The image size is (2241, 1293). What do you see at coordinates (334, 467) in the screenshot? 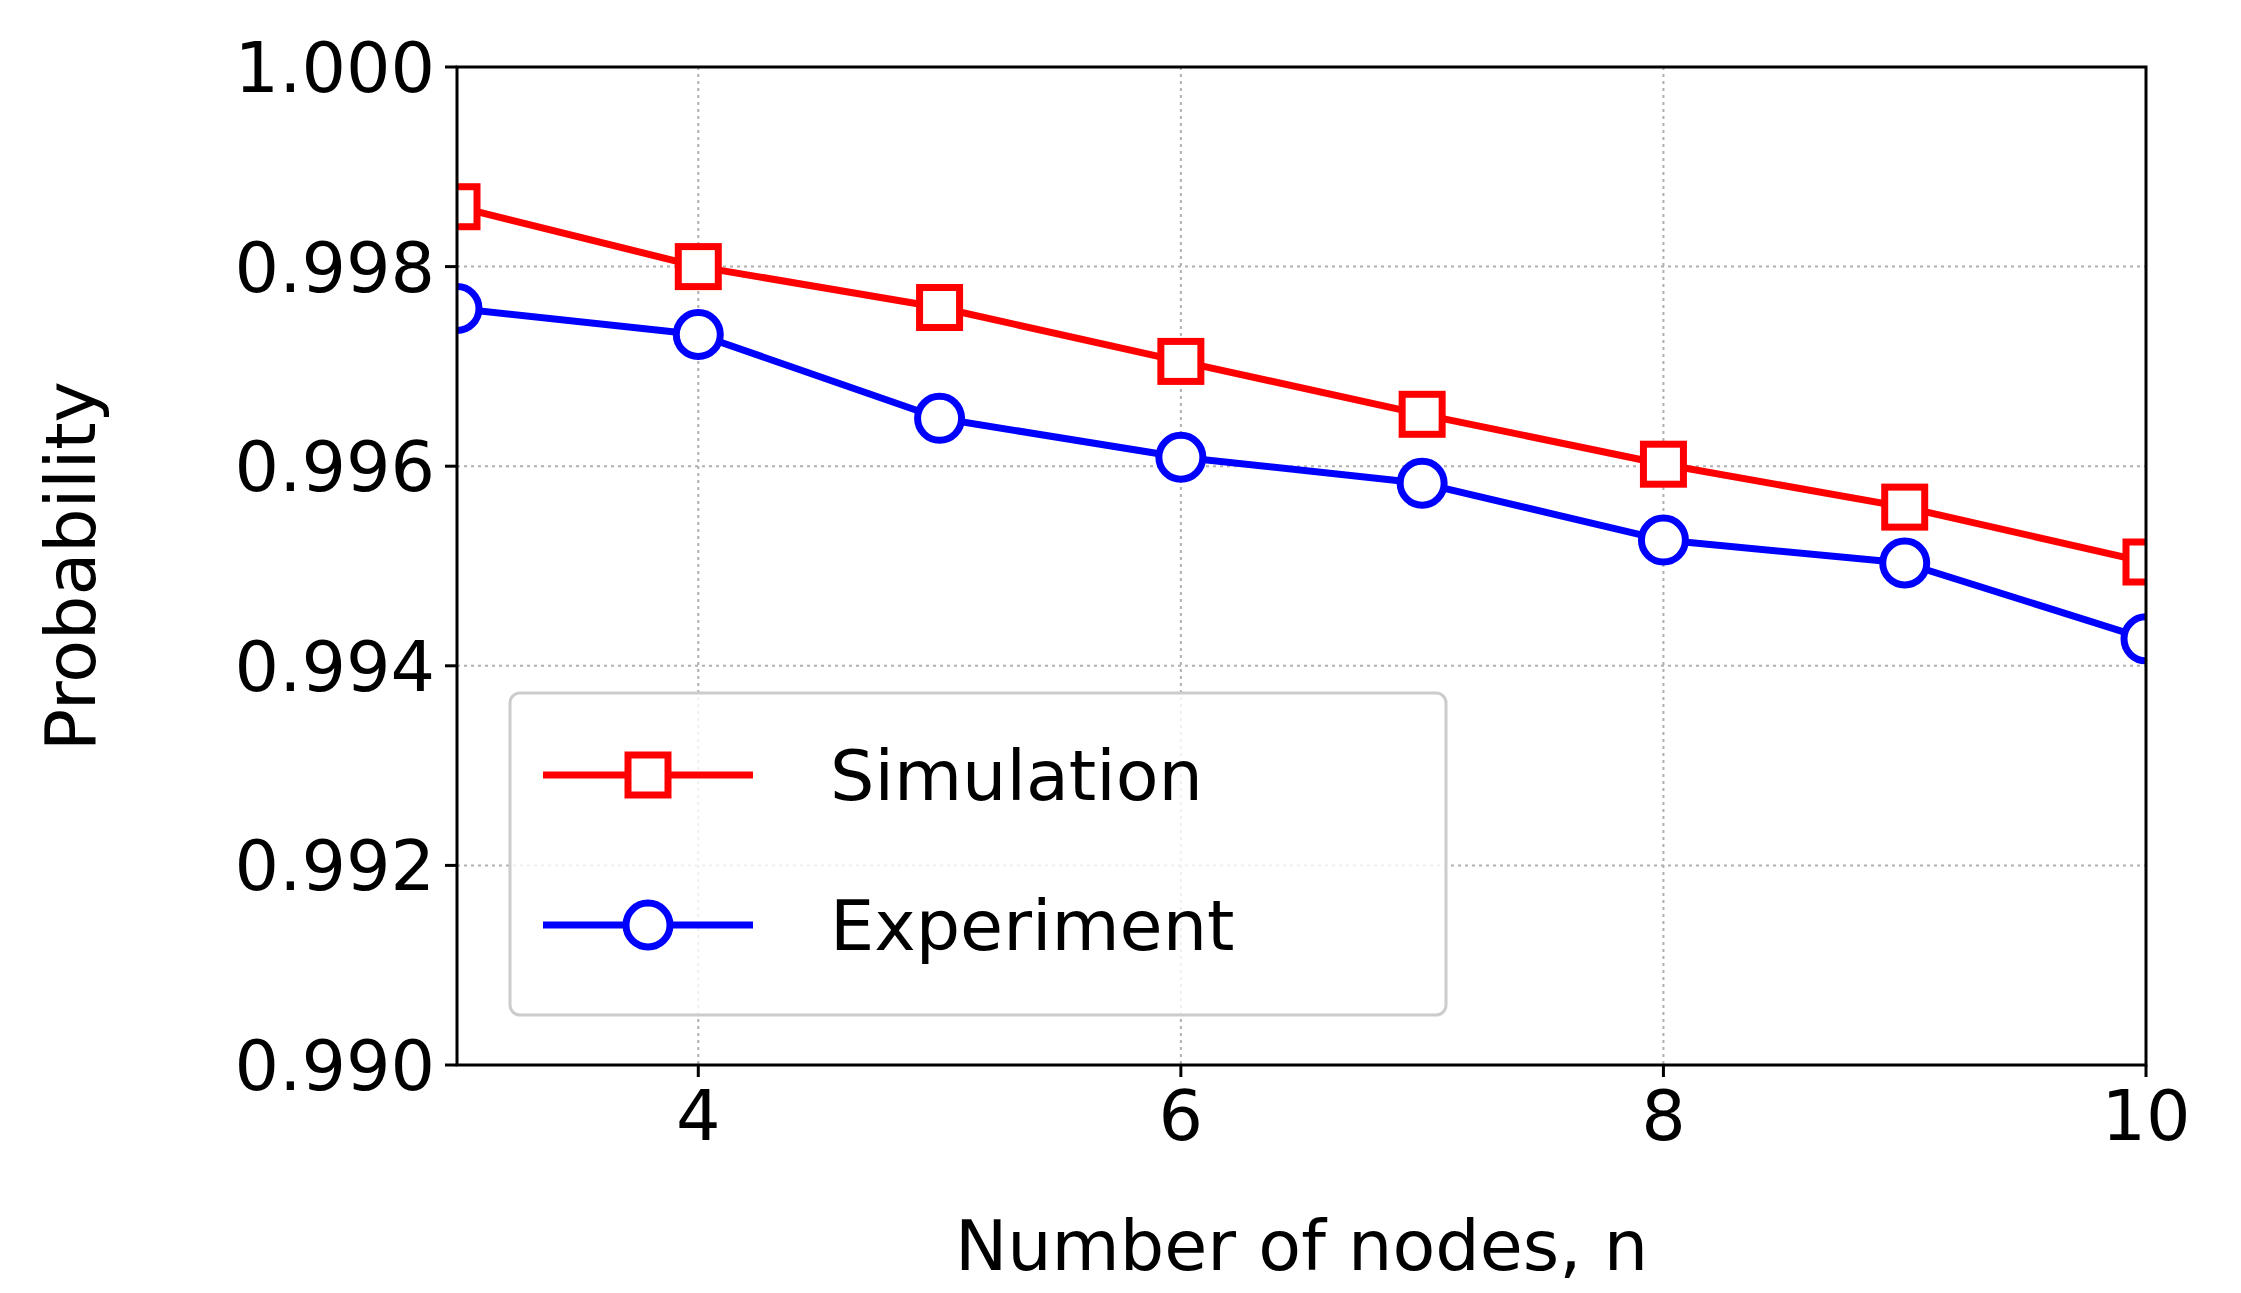
I see `y-tick-label: 0.996` at bounding box center [334, 467].